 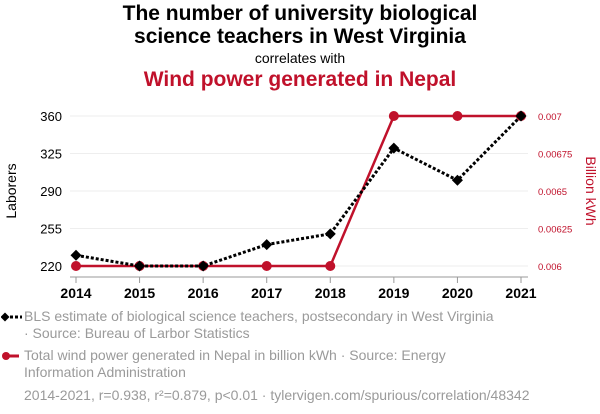 I want to click on legend-marker-circle-solid-icon, so click(x=10, y=356).